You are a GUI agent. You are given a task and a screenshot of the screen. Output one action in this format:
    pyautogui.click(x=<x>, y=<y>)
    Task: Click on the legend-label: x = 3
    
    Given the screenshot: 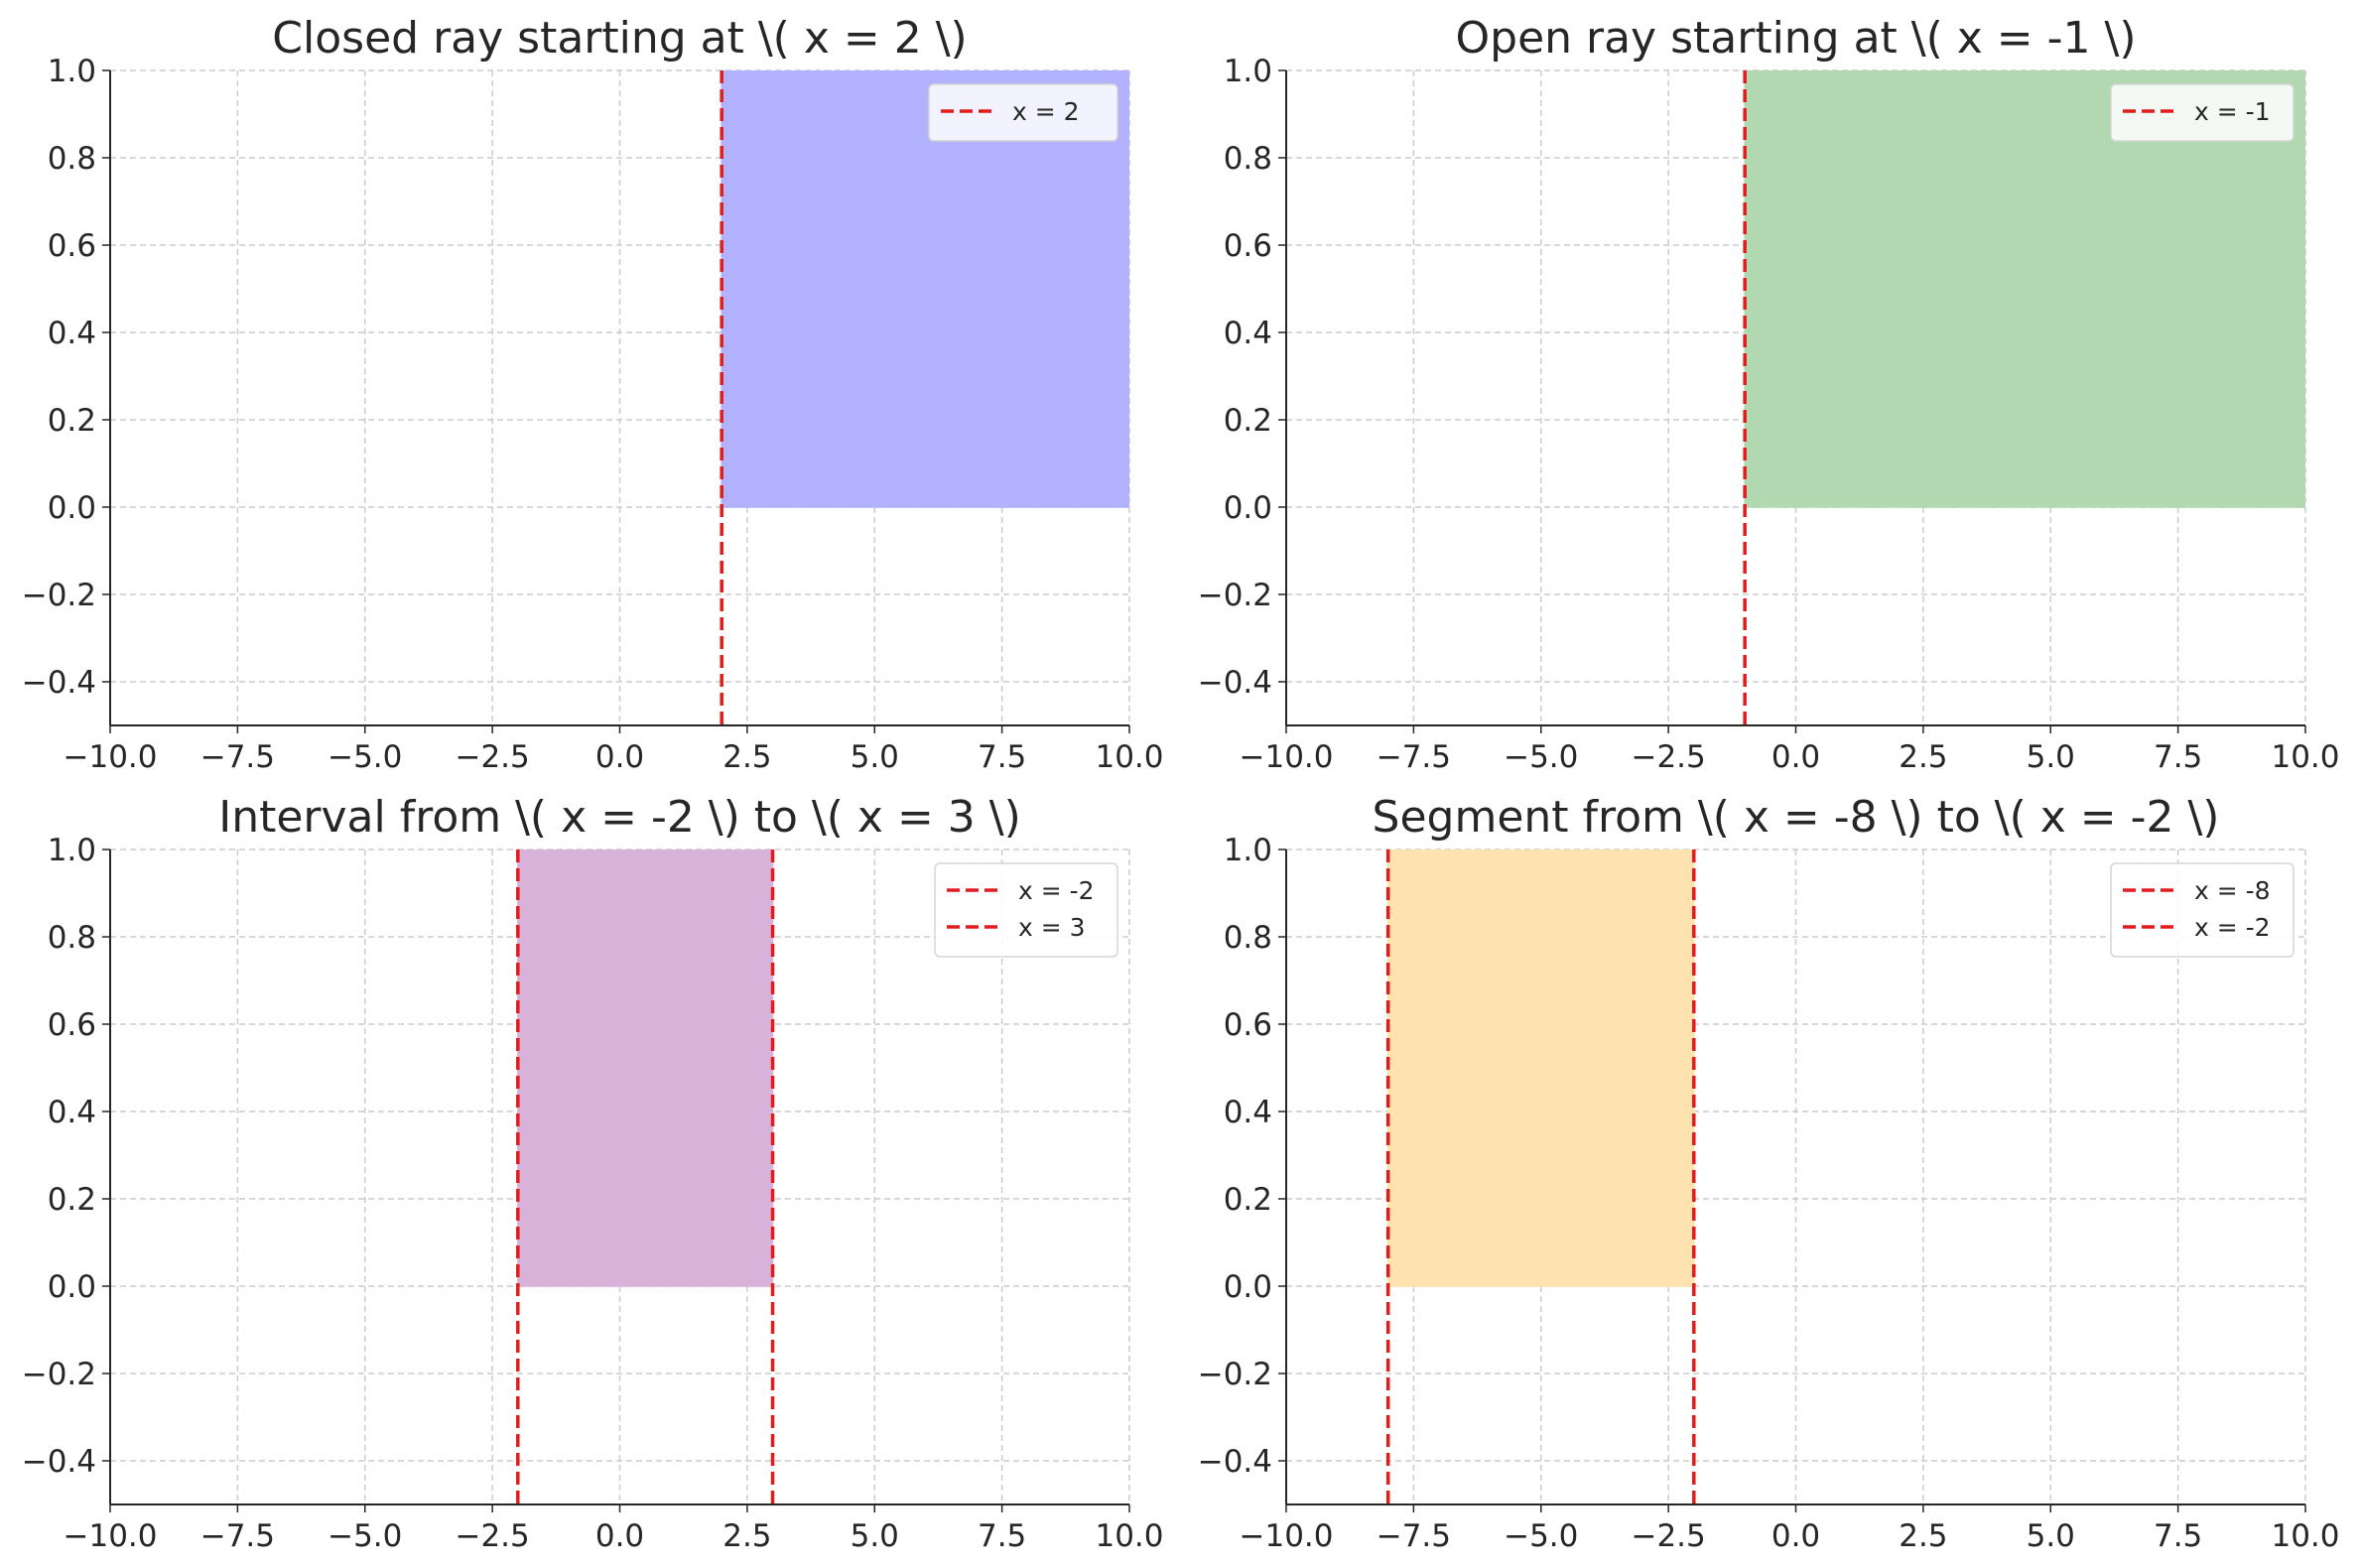 What is the action you would take?
    pyautogui.click(x=1052, y=927)
    